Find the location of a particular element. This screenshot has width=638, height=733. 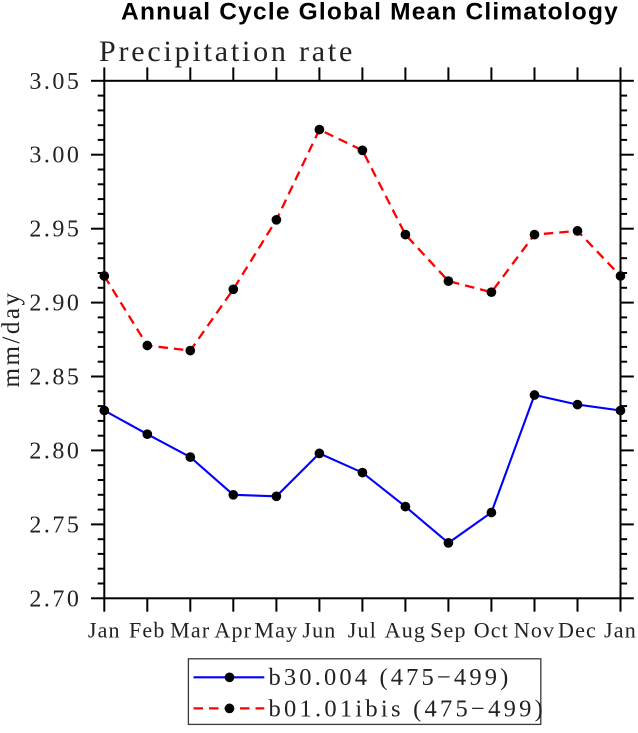

svg-text: May is located at coordinates (276, 630).